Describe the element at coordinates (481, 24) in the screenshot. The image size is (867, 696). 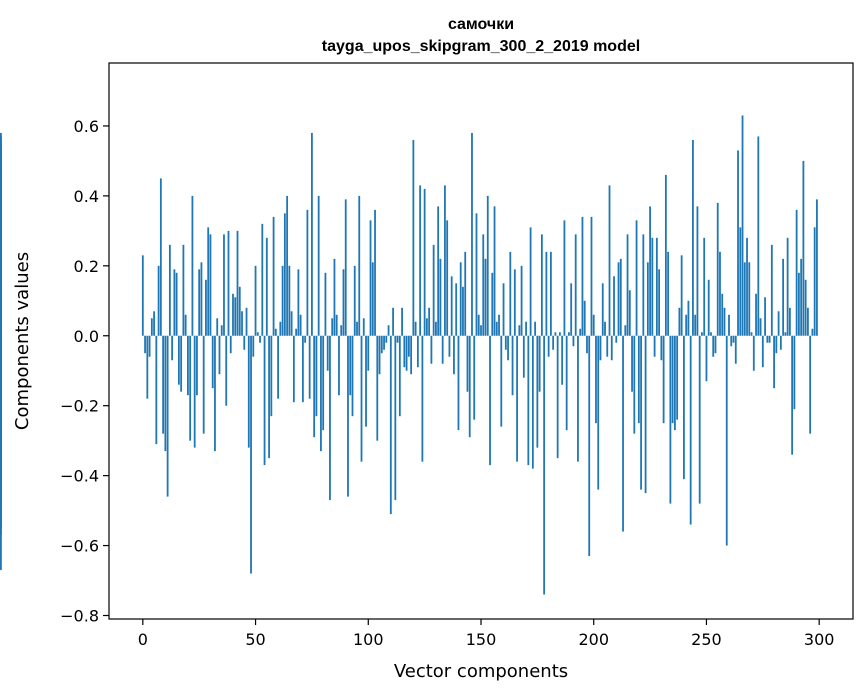
I see `chart-title: самочки` at that location.